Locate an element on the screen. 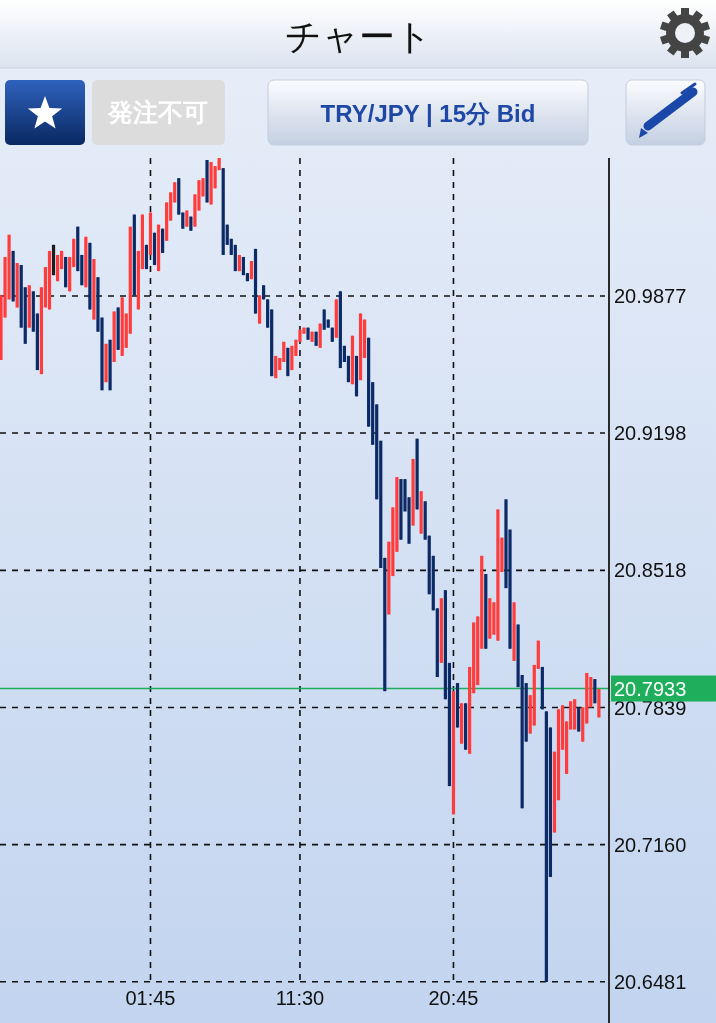 This screenshot has width=716, height=1023. y-tick-label: 20.9198 is located at coordinates (650, 433).